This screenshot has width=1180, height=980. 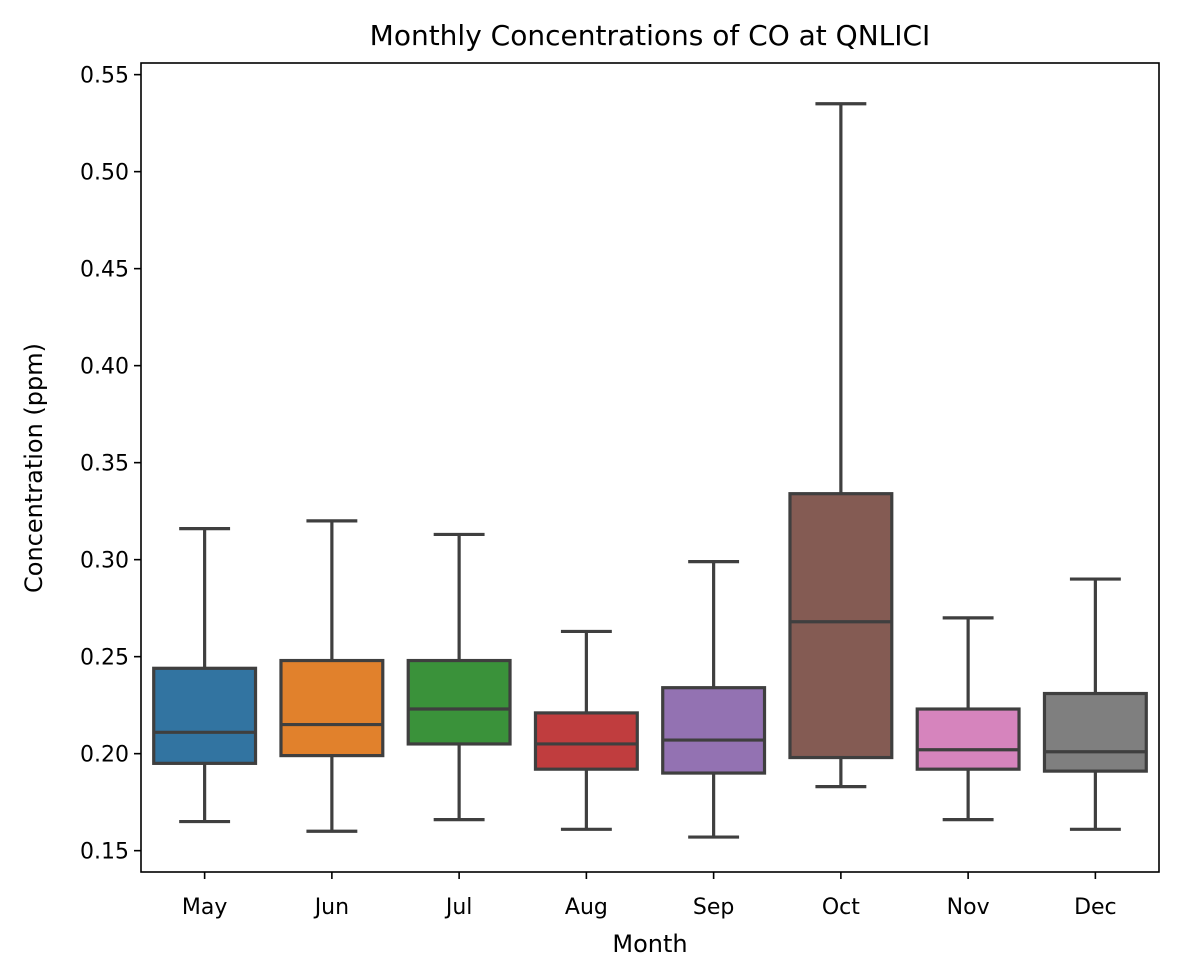 I want to click on box-aug, so click(x=586, y=730).